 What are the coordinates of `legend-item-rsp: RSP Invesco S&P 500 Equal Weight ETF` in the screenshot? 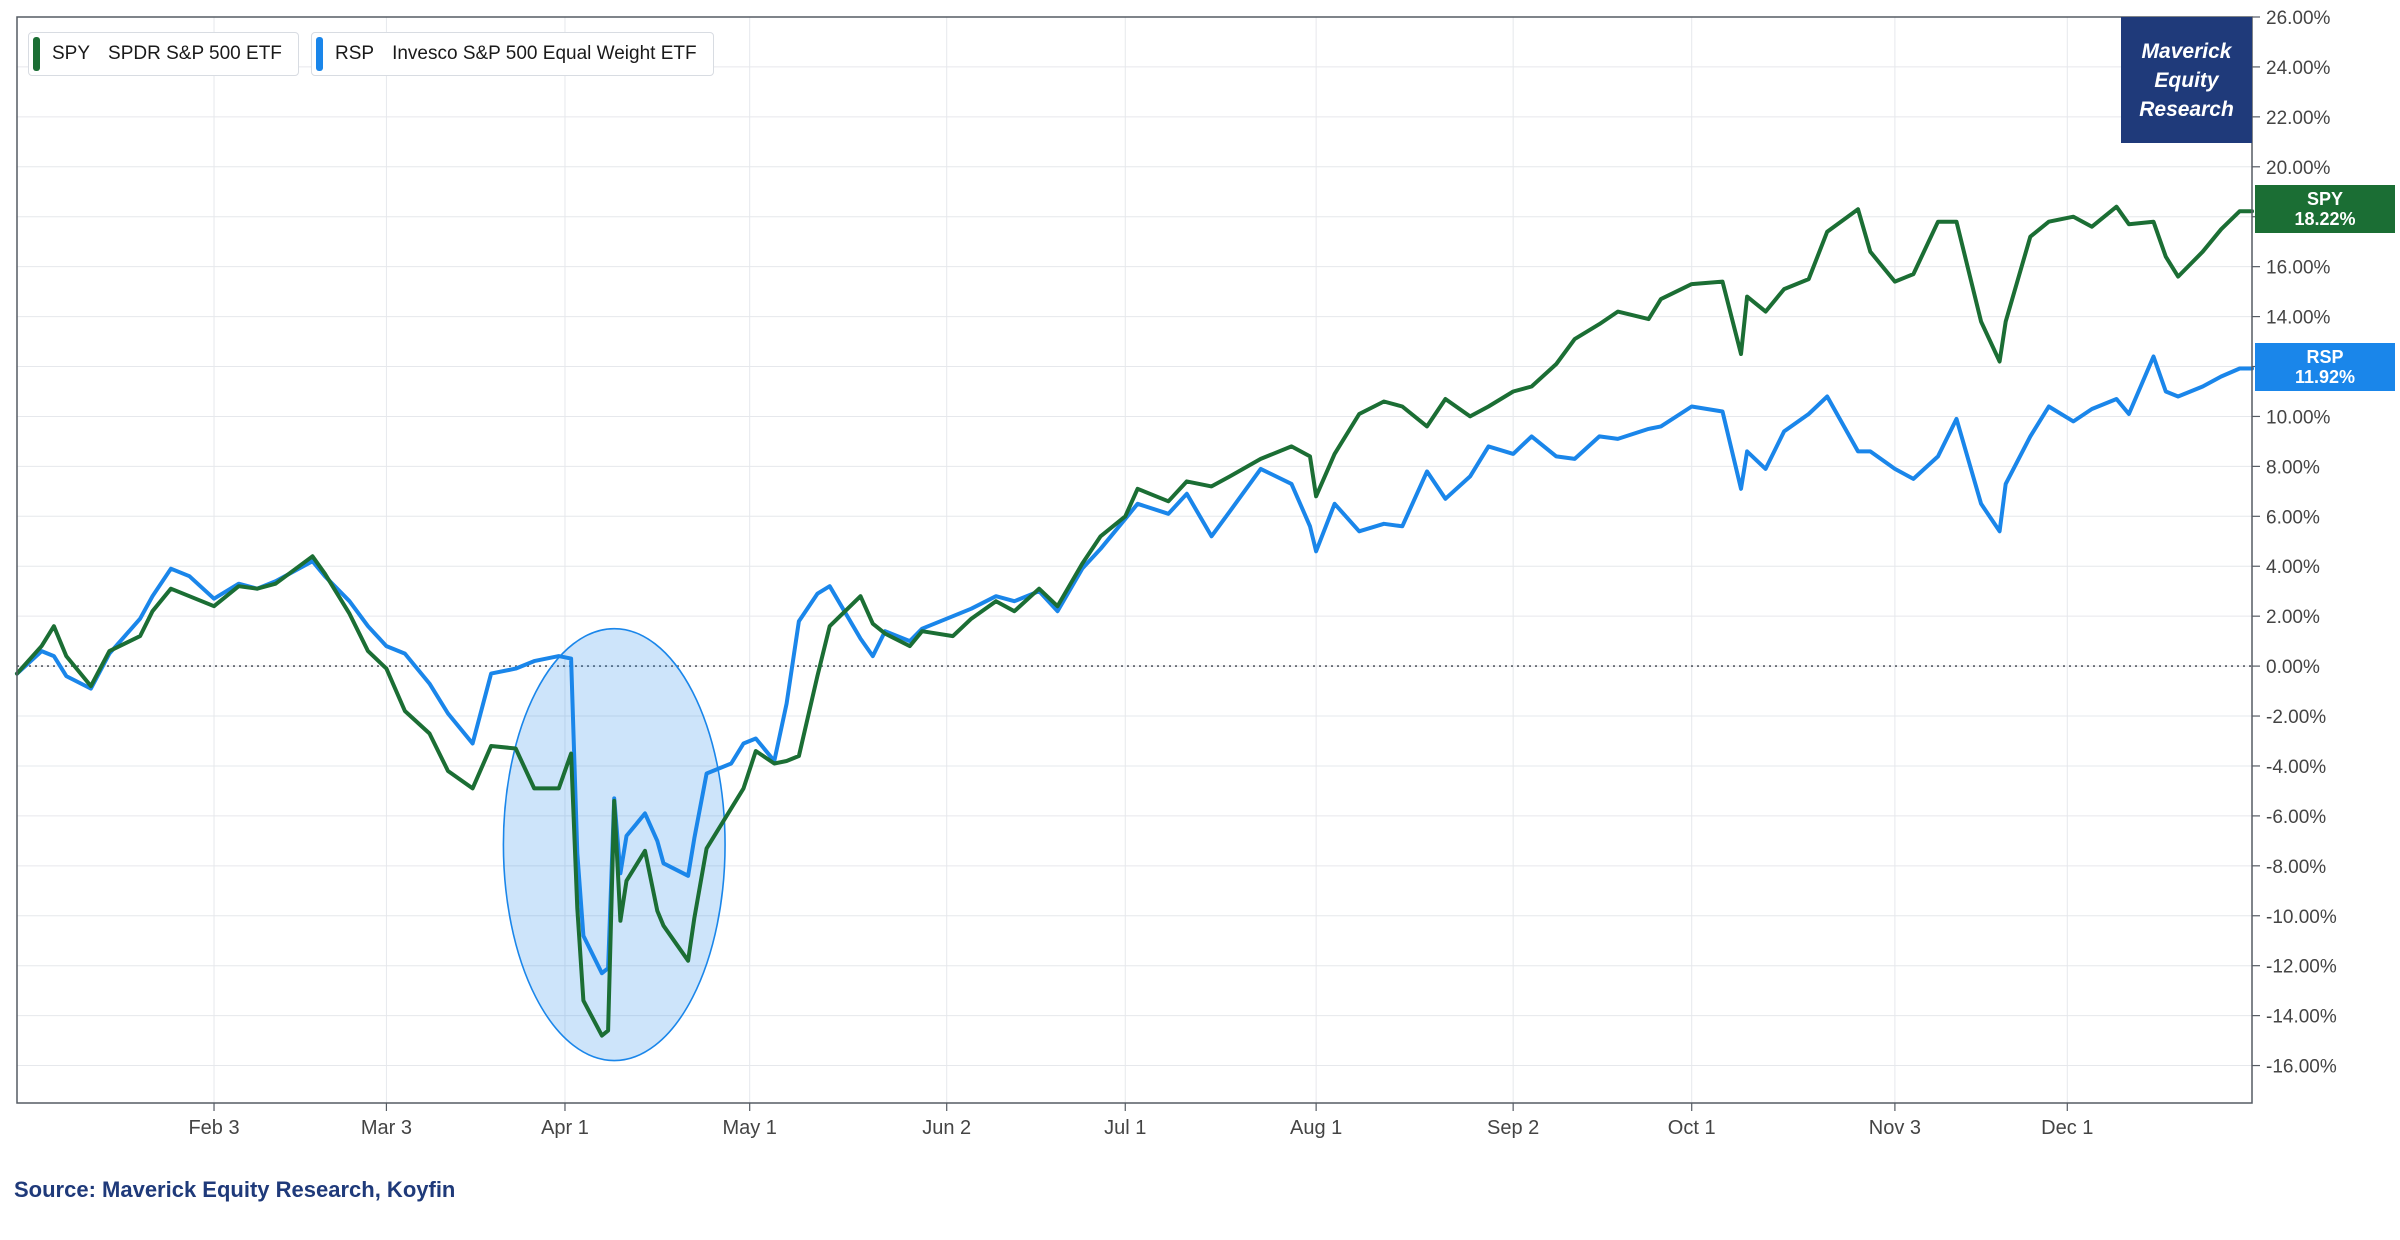 It's located at (512, 54).